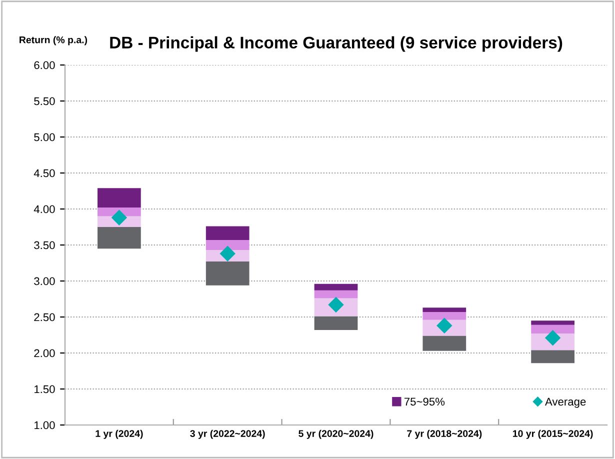  What do you see at coordinates (565, 403) in the screenshot?
I see `legend-label: Average` at bounding box center [565, 403].